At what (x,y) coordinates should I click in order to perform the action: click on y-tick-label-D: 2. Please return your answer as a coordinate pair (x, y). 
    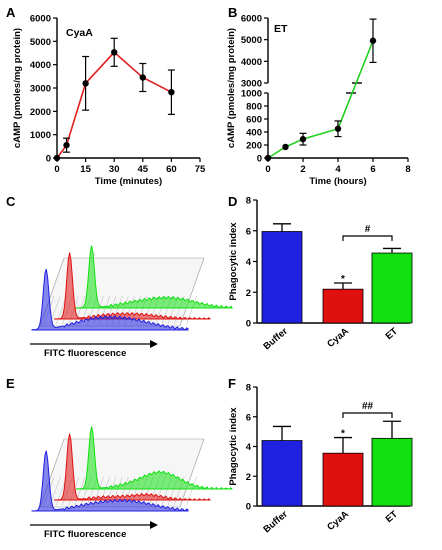
    Looking at the image, I should click on (248, 293).